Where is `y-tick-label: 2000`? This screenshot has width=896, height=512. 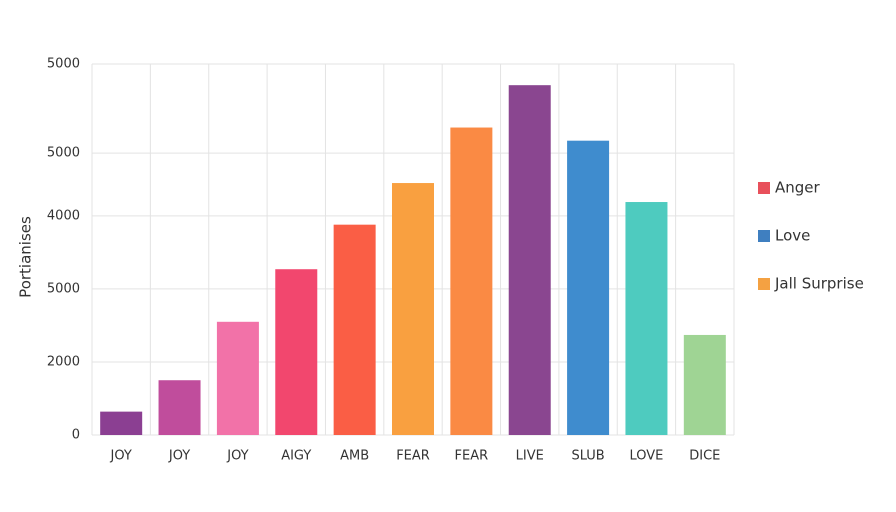
y-tick-label: 2000 is located at coordinates (63, 361).